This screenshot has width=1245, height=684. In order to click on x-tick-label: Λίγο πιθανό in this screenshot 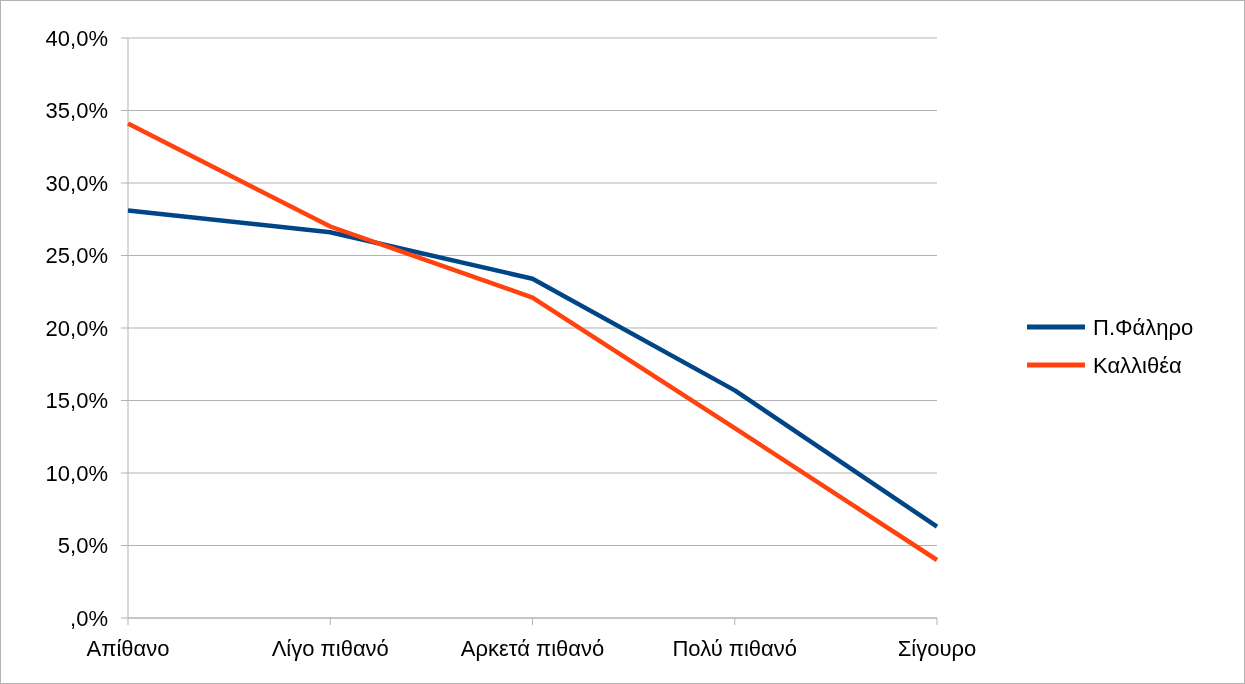, I will do `click(330, 648)`.